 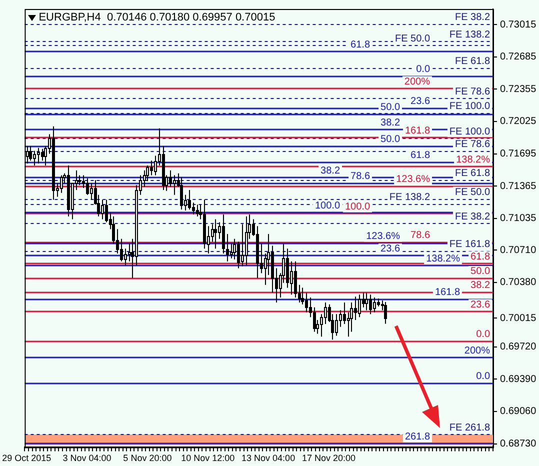 I want to click on y-tick-label: 0.70710, so click(x=518, y=250).